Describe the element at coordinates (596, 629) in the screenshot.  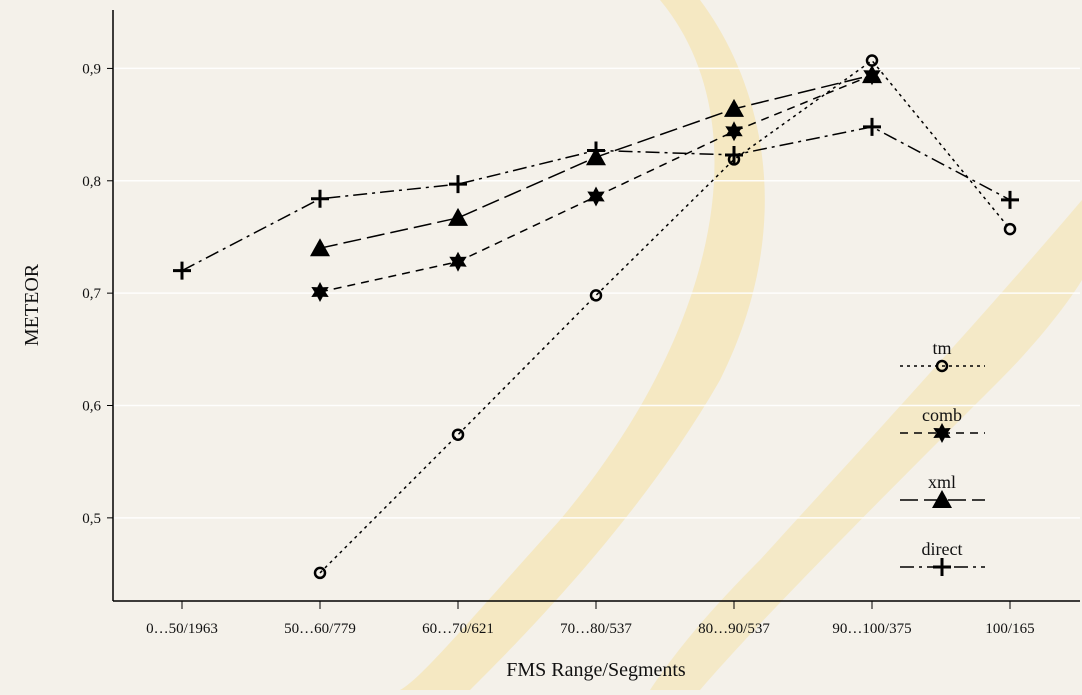
I see `x-tick-label: 70…80/537` at that location.